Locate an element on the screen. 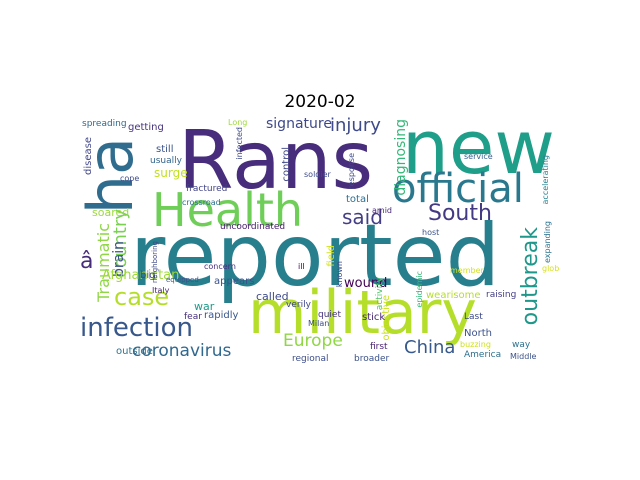  word-wearisome: wearisome is located at coordinates (453, 295).